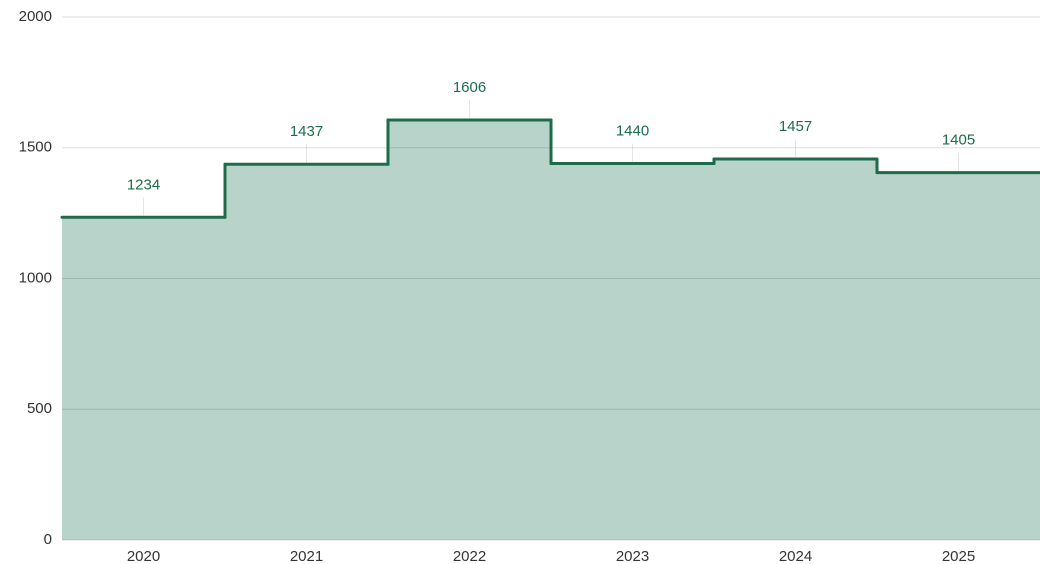 The height and width of the screenshot is (564, 1040). What do you see at coordinates (35, 147) in the screenshot?
I see `y-tick-label: 1500` at bounding box center [35, 147].